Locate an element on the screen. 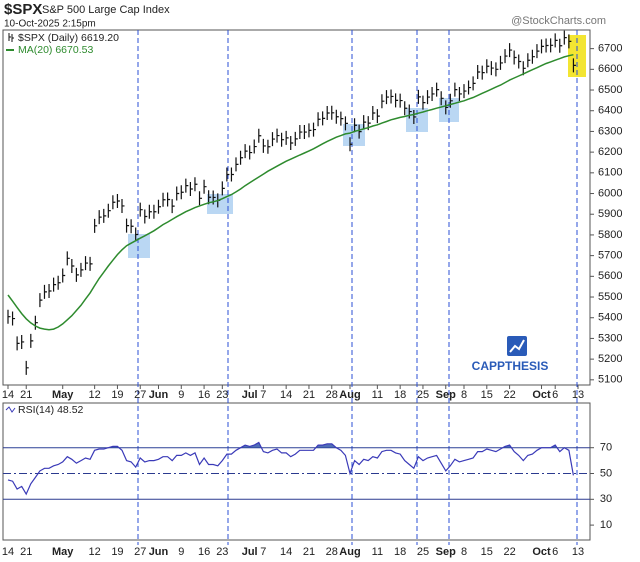  y-tick-label: 50 is located at coordinates (606, 473).